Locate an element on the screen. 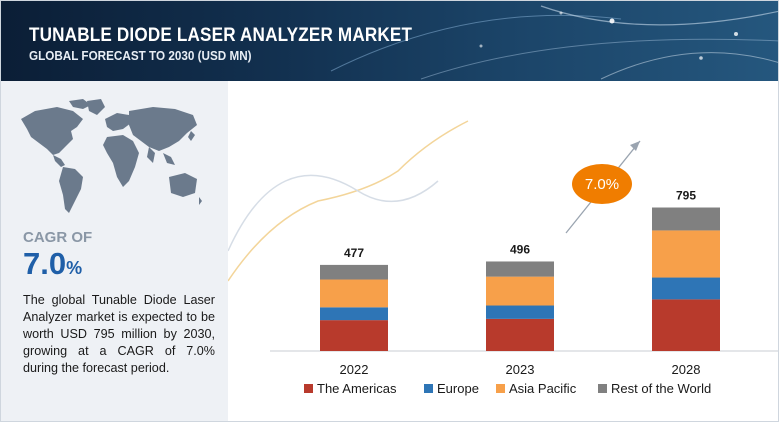 The width and height of the screenshot is (779, 422). bar-segment-asia-pacific-2023 is located at coordinates (520, 291).